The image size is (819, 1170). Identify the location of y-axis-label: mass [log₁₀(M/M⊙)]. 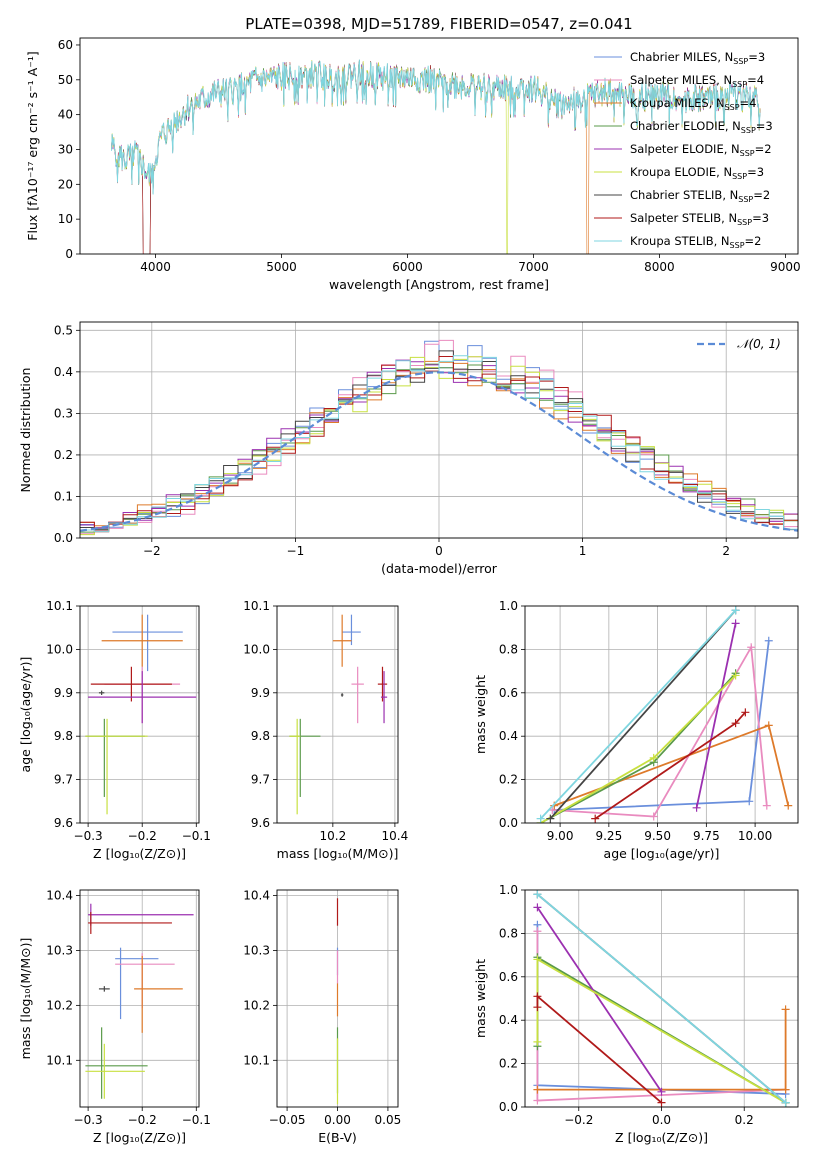
(25, 999).